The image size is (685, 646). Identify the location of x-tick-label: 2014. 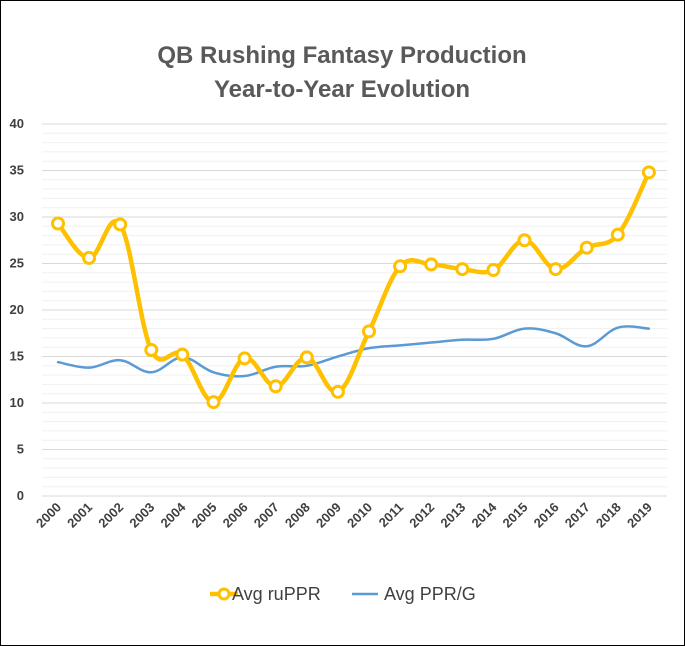
(484, 515).